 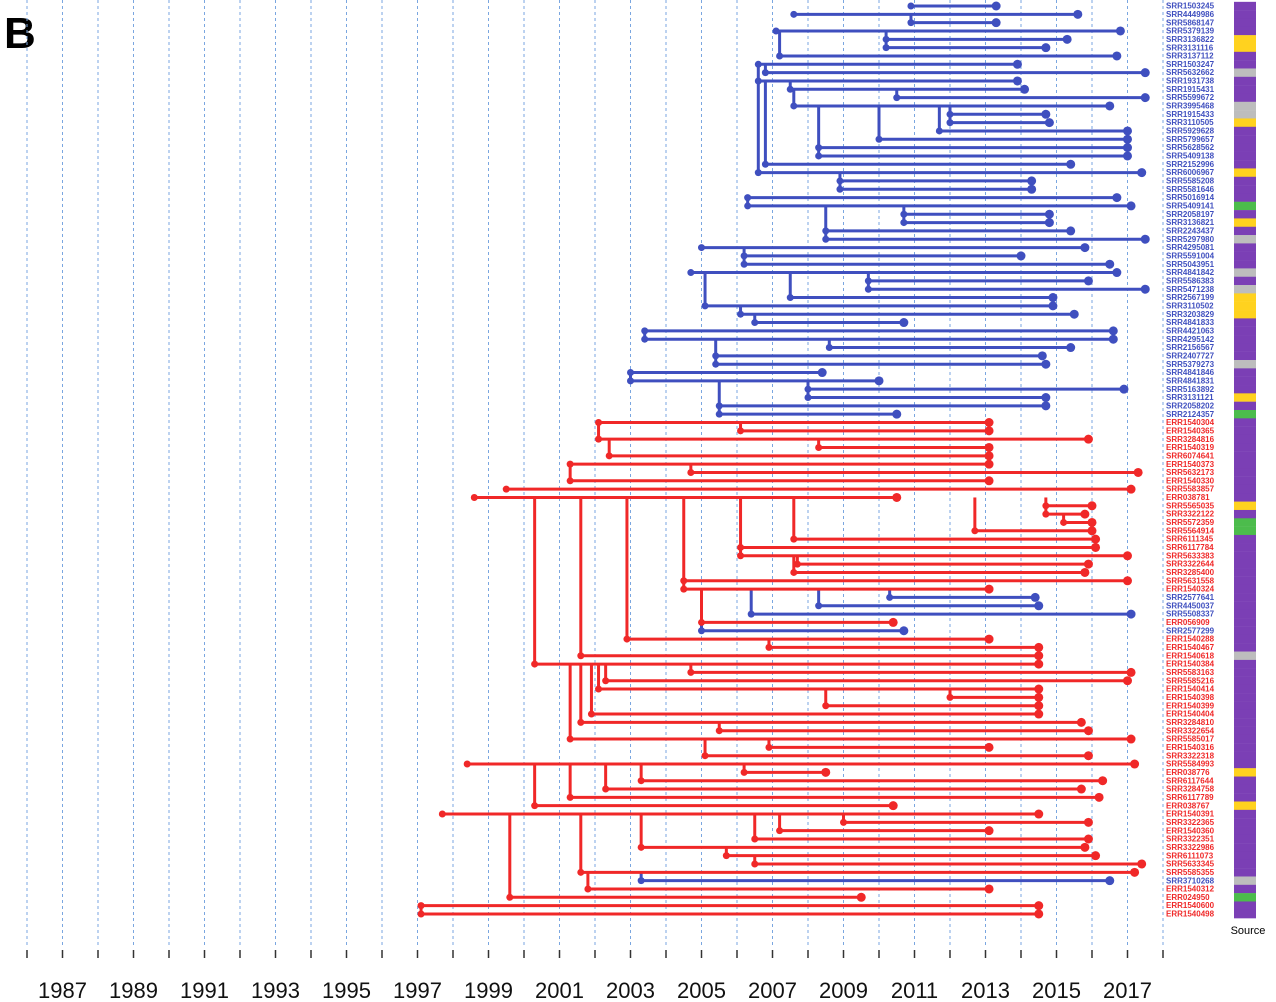 What do you see at coordinates (1190, 822) in the screenshot?
I see `tip-label: SRR3322365` at bounding box center [1190, 822].